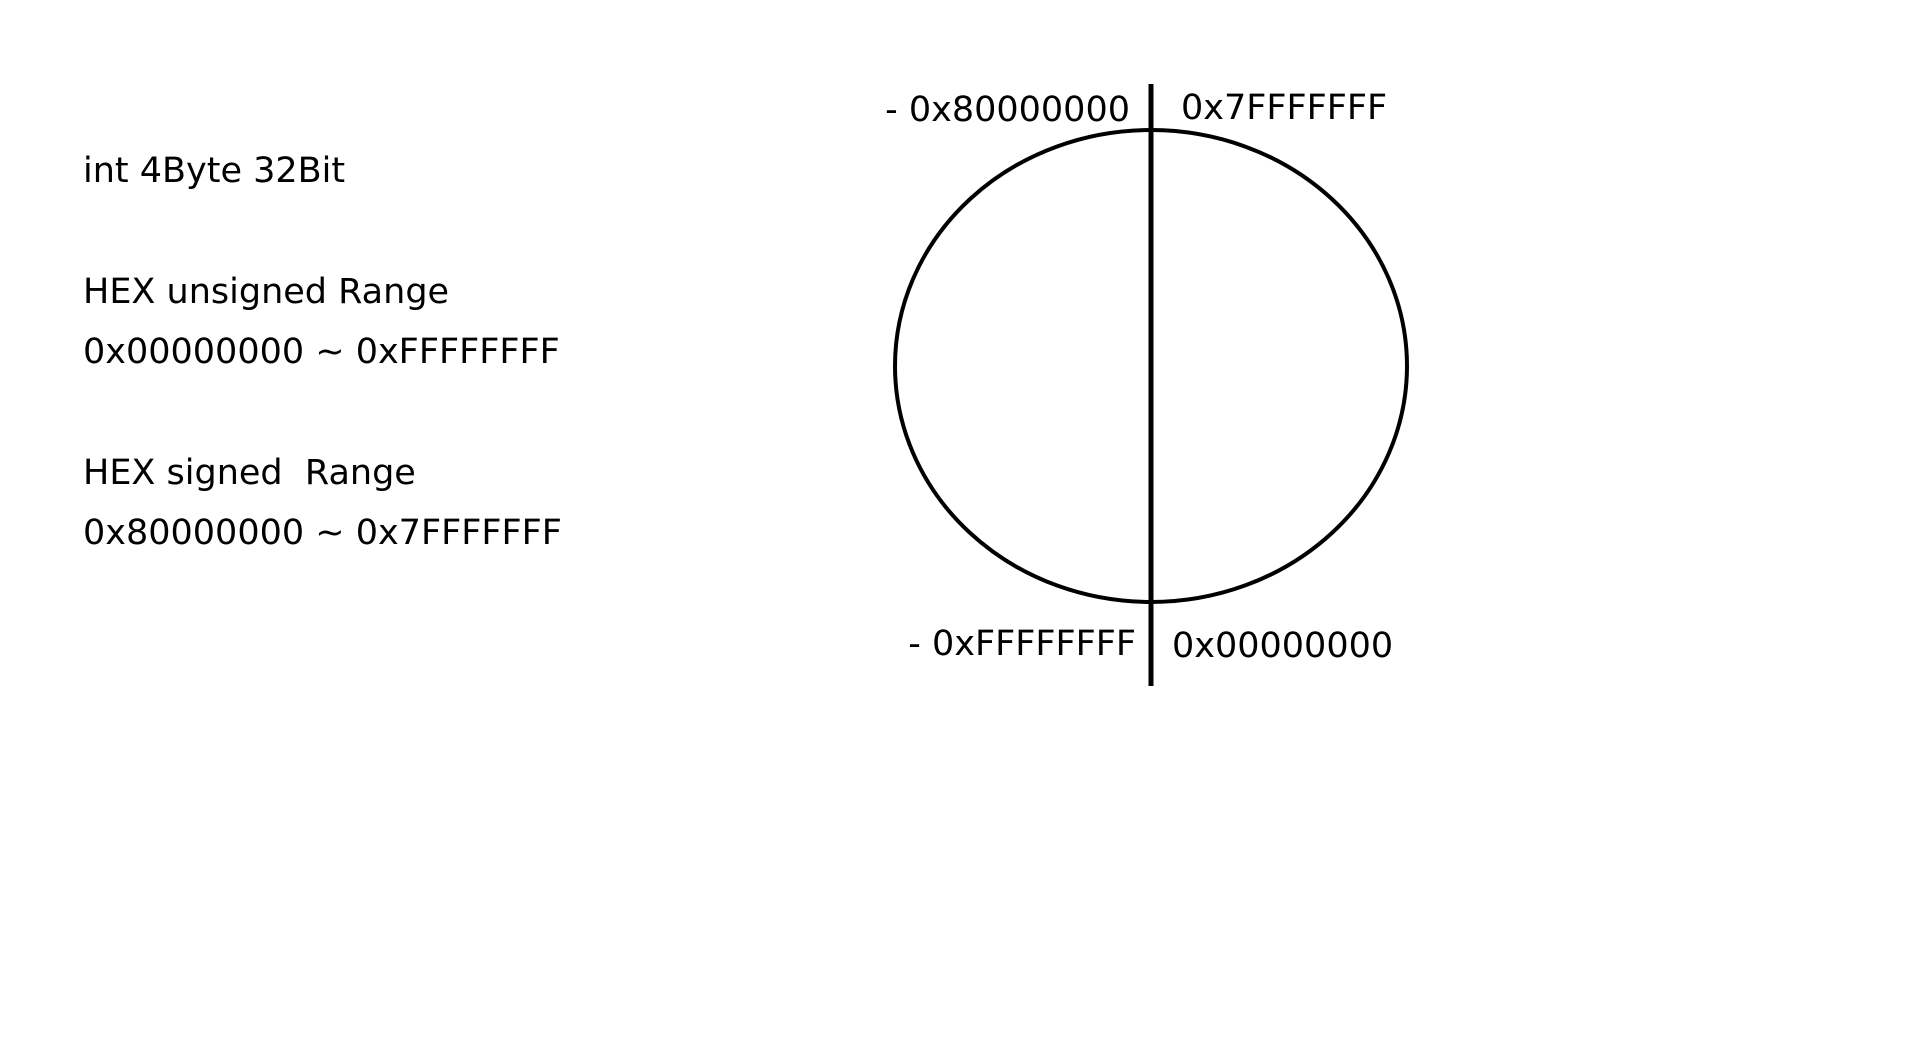 The height and width of the screenshot is (1040, 1920). I want to click on label-top-left: - 0x80000000, so click(1007, 110).